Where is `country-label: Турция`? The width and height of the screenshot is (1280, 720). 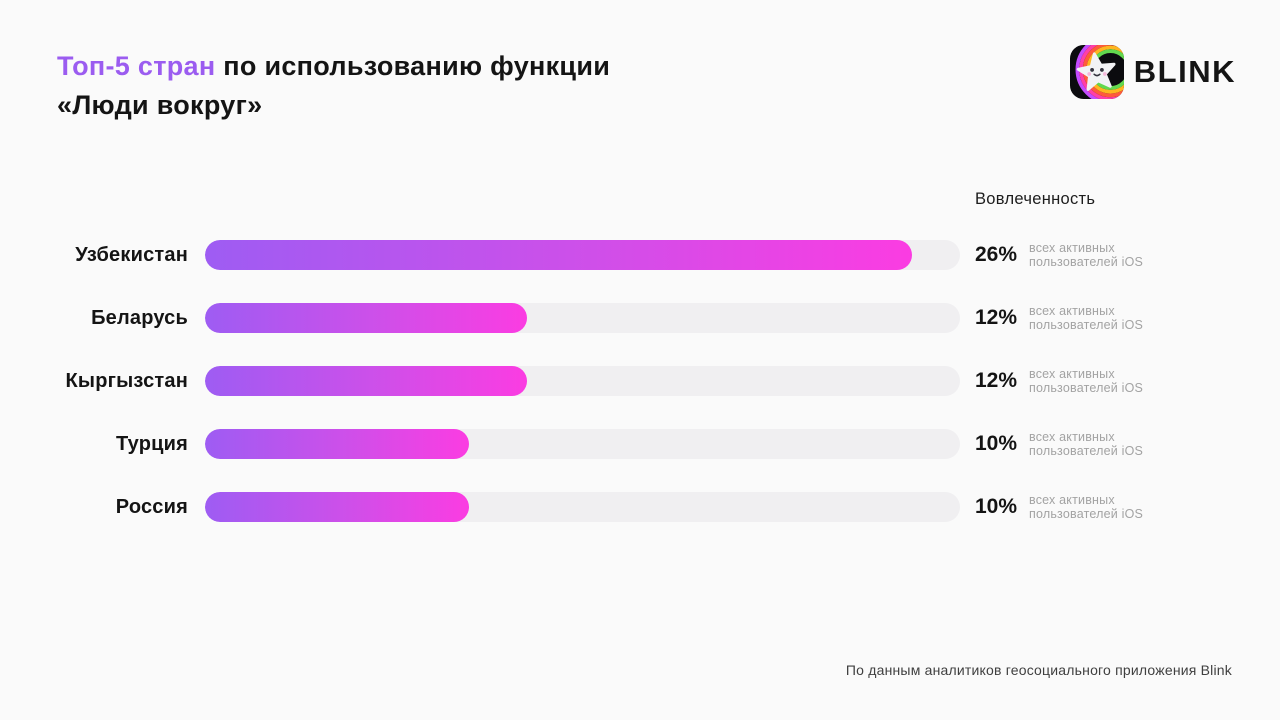
country-label: Турция is located at coordinates (152, 443).